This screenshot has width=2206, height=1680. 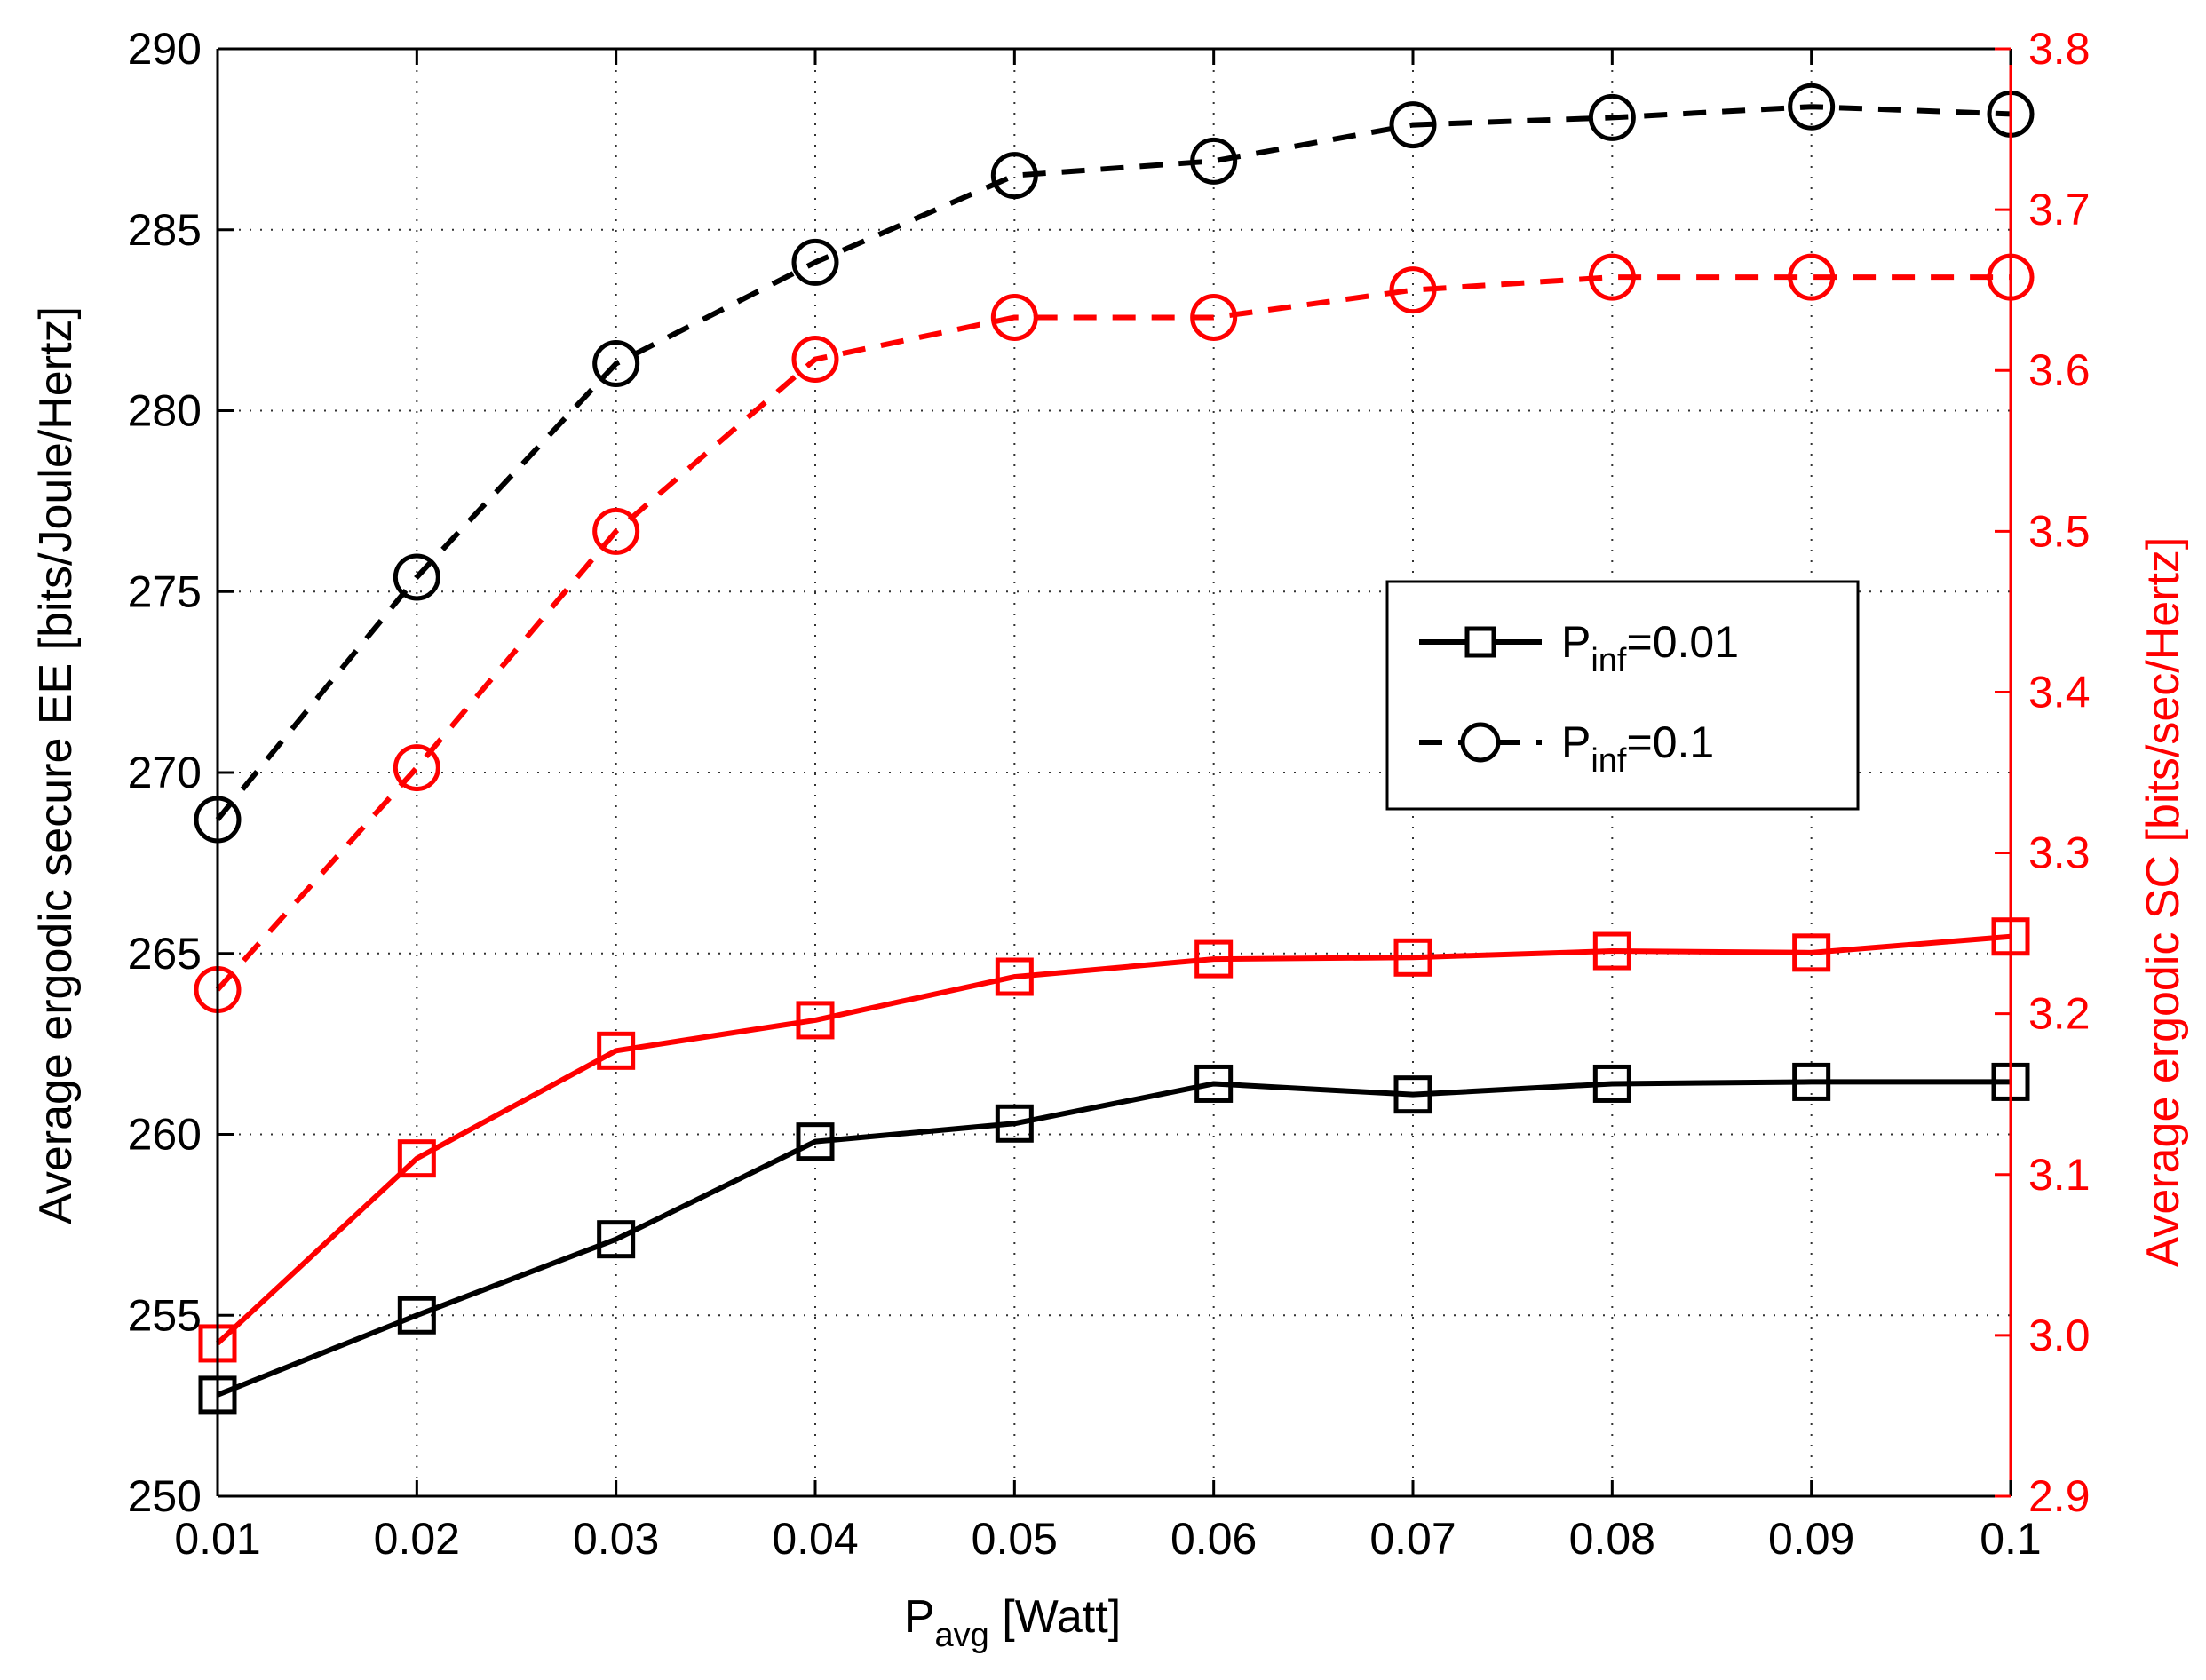 I want to click on left-y-tick-label: 285, so click(x=165, y=230).